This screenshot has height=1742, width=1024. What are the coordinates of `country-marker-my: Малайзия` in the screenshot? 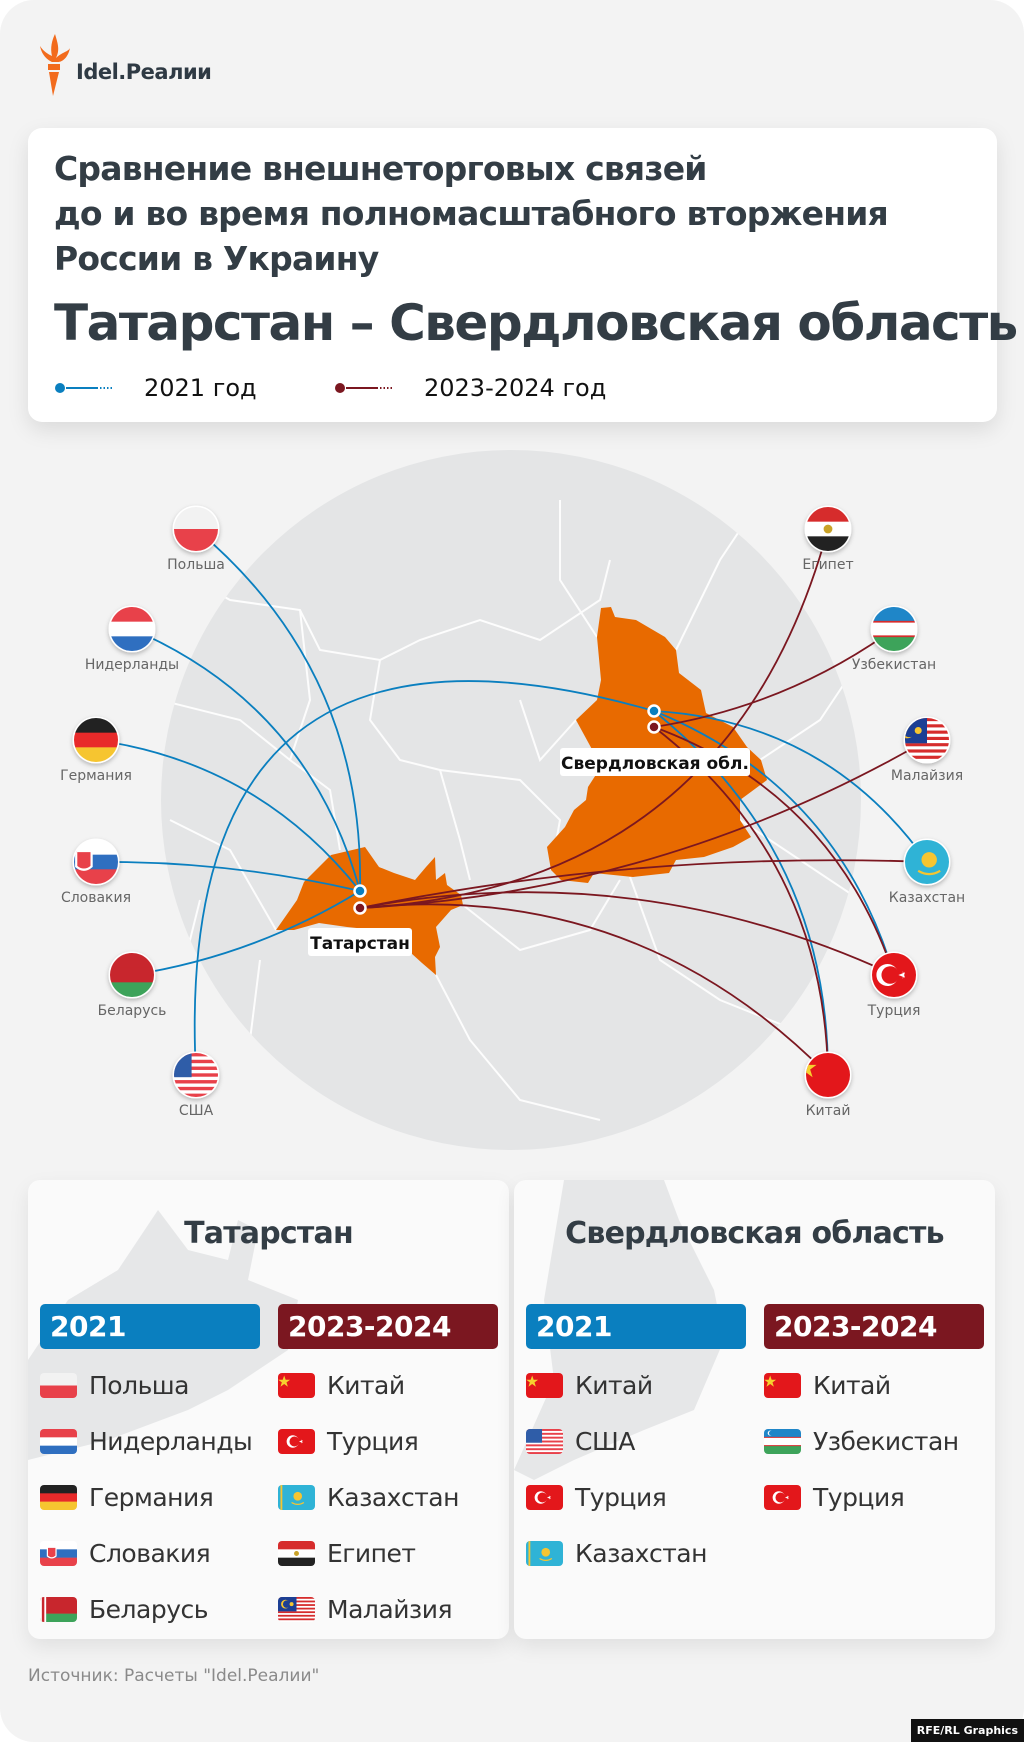 It's located at (927, 750).